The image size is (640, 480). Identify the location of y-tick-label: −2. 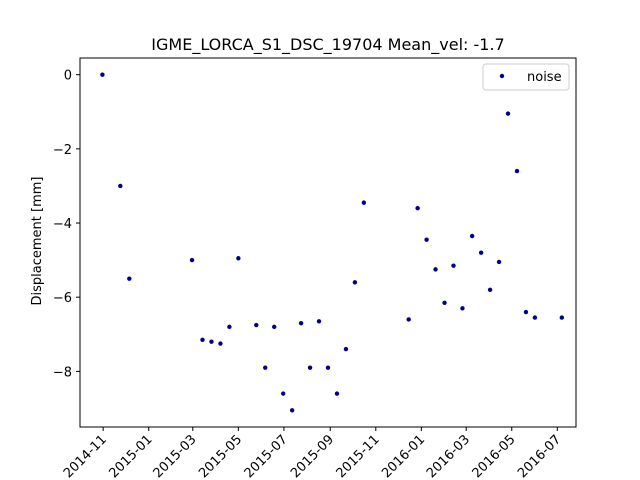
(62, 150).